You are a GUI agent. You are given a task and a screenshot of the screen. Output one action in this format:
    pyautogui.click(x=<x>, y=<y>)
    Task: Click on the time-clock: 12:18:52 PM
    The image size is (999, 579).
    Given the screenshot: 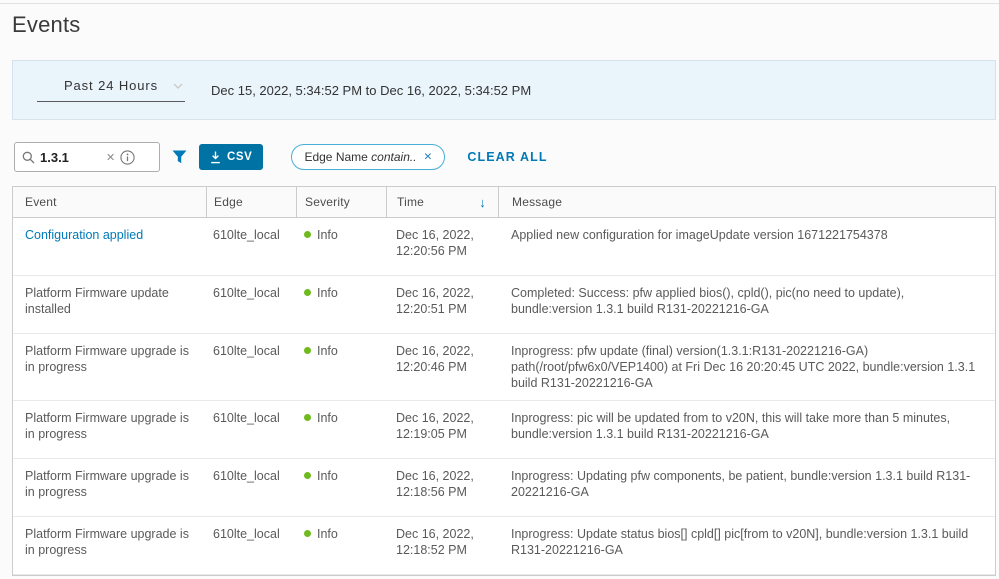 What is the action you would take?
    pyautogui.click(x=431, y=550)
    